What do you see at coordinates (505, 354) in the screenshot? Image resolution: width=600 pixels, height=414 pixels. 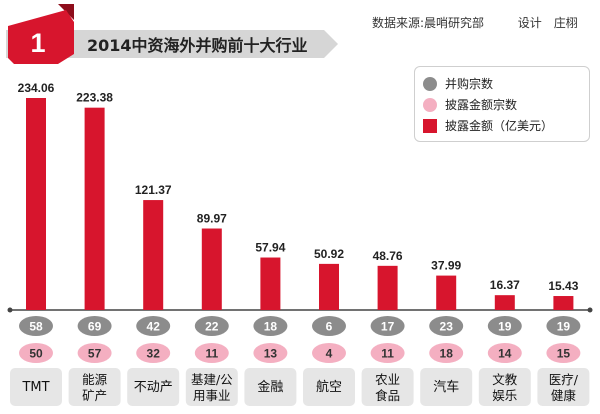 I see `disclosed-count-label: 14` at bounding box center [505, 354].